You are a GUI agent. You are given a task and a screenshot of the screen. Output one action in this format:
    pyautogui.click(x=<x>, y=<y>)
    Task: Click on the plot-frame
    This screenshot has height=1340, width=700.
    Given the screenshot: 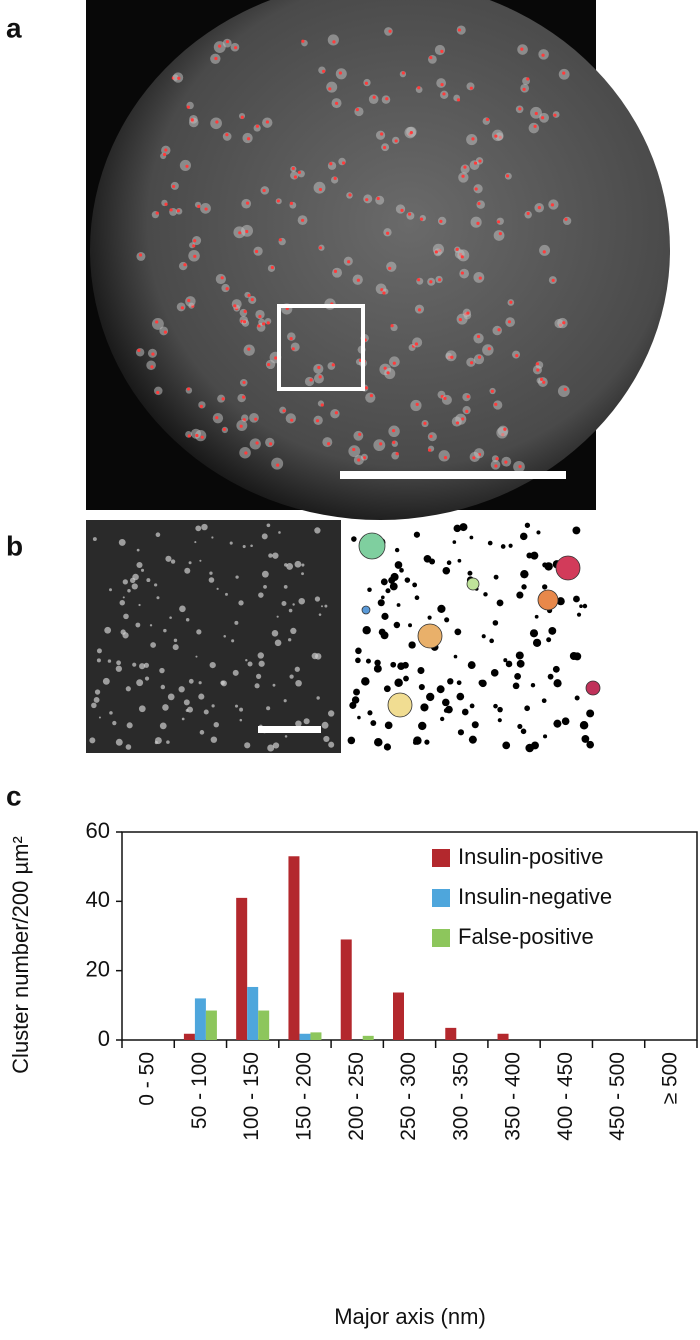 What is the action you would take?
    pyautogui.click(x=409, y=936)
    